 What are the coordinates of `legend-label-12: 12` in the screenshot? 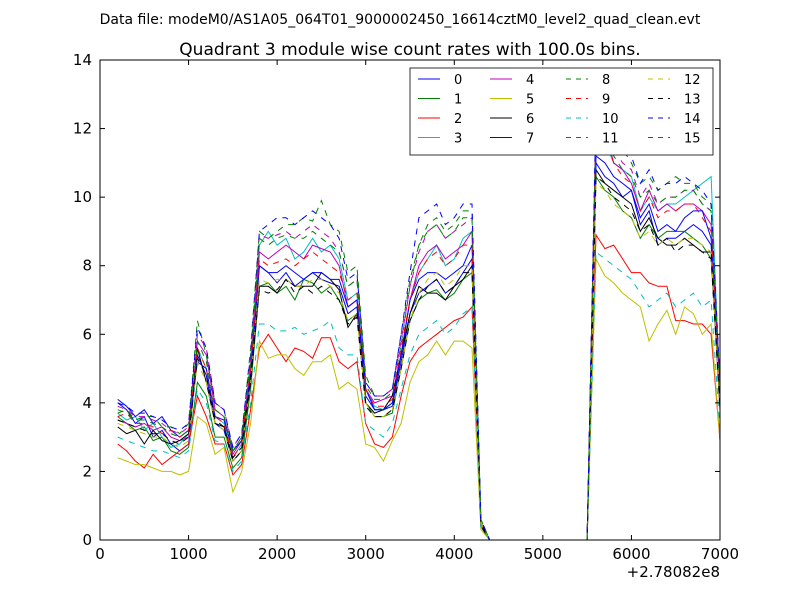 It's located at (692, 80).